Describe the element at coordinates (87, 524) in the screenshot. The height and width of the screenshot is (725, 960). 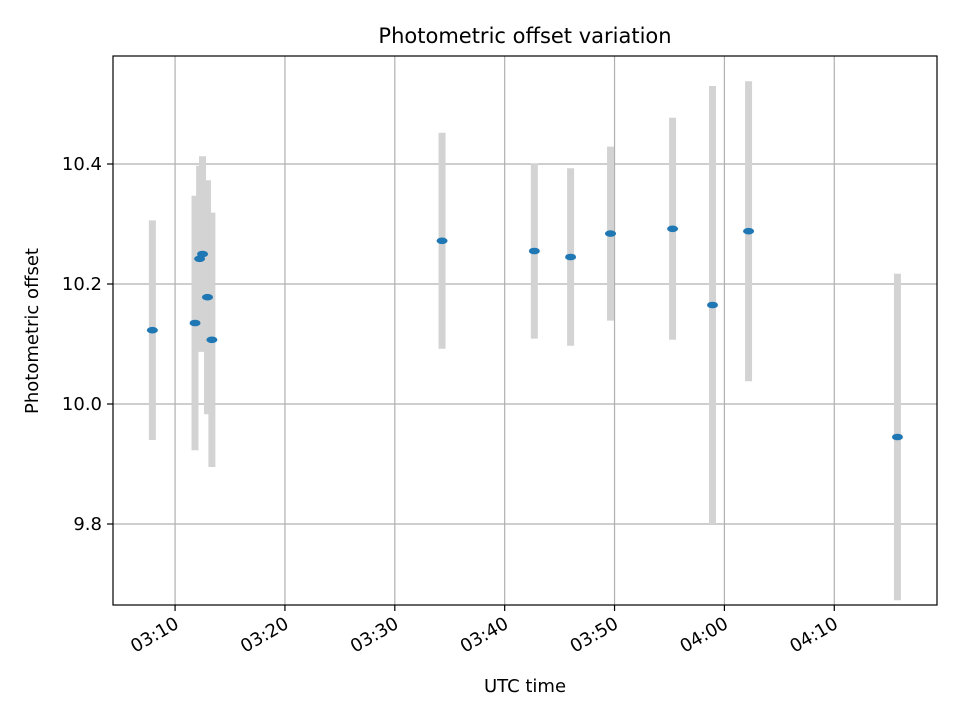
I see `y-tick-label: 9.8` at that location.